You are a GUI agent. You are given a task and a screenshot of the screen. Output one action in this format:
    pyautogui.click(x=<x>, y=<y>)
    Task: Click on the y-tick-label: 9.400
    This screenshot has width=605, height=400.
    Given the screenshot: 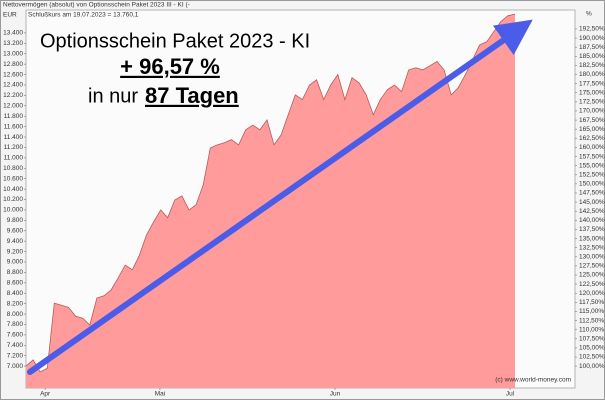 What is the action you would take?
    pyautogui.click(x=15, y=241)
    